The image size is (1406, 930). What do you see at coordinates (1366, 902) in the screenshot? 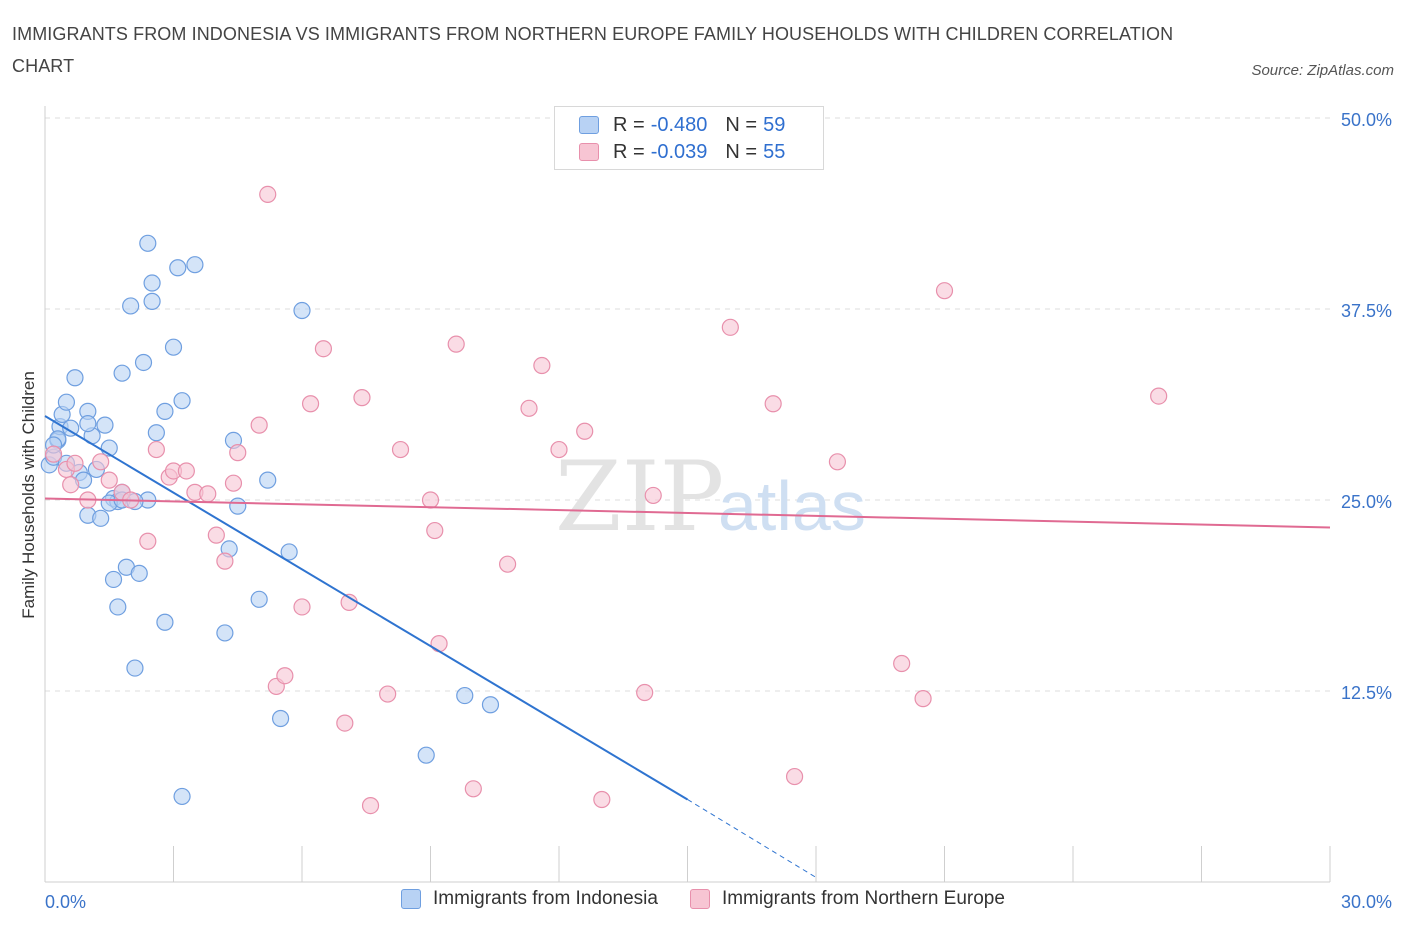
I see `x-tick-label: 30.0%` at bounding box center [1366, 902].